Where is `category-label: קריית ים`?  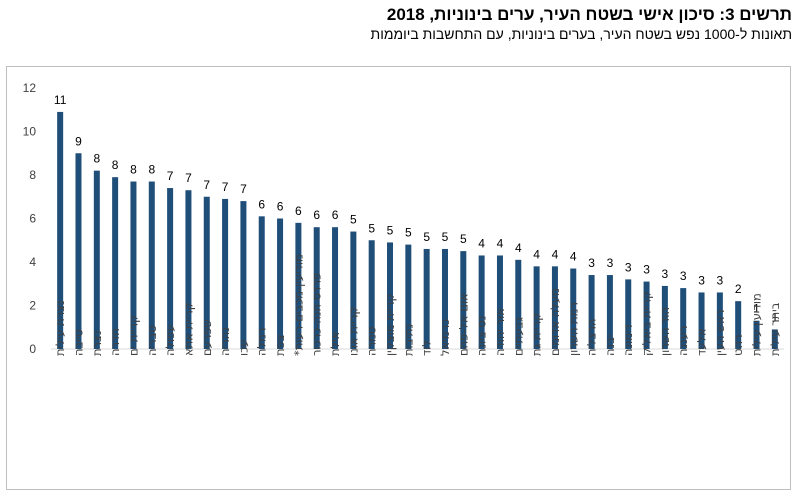 category-label: קריית ים is located at coordinates (133, 335).